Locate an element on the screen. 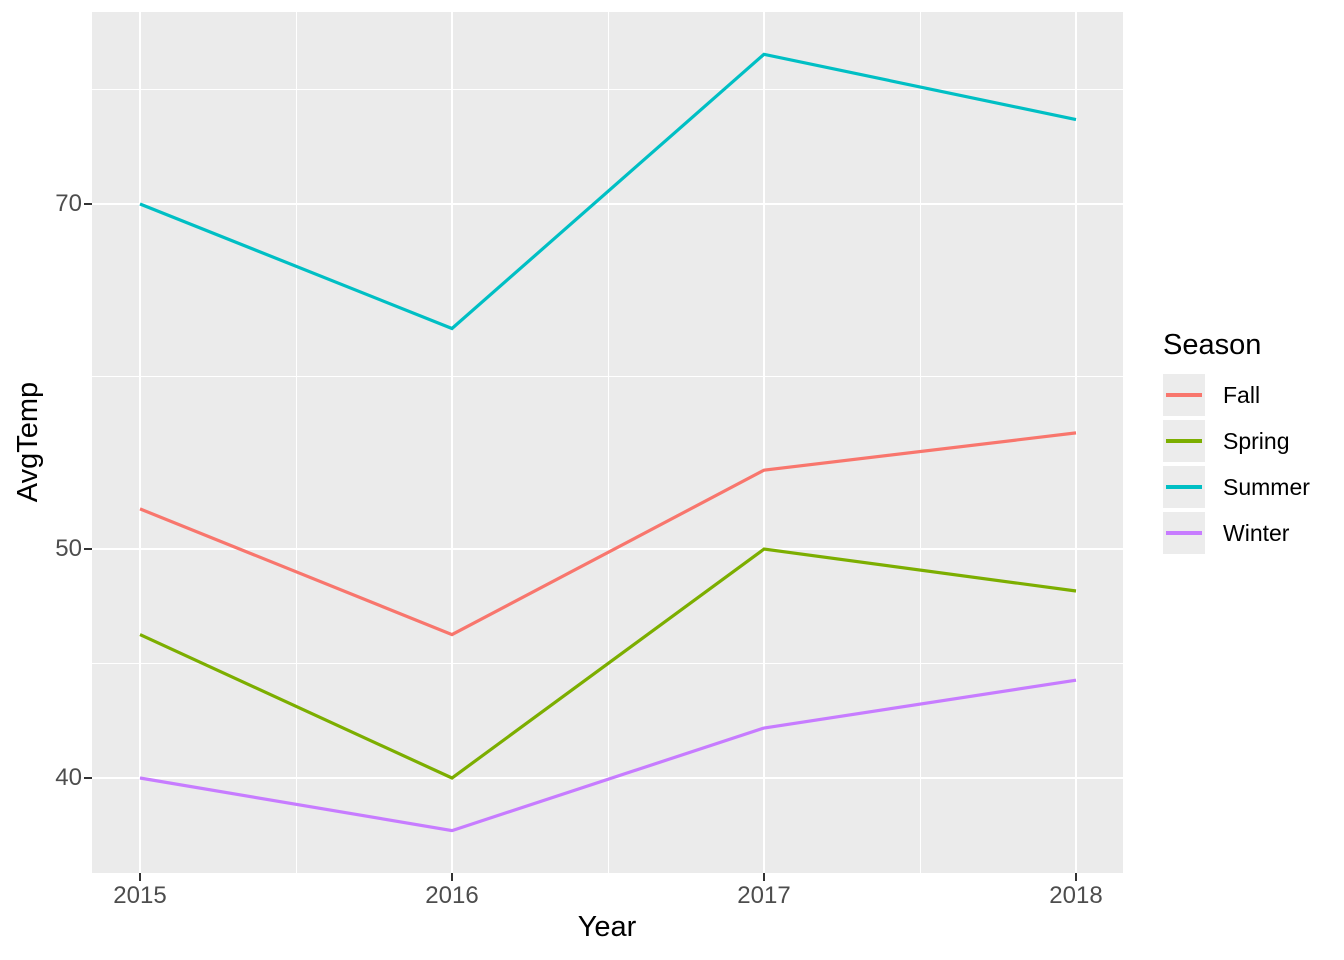  legend-label: Spring is located at coordinates (1256, 440).